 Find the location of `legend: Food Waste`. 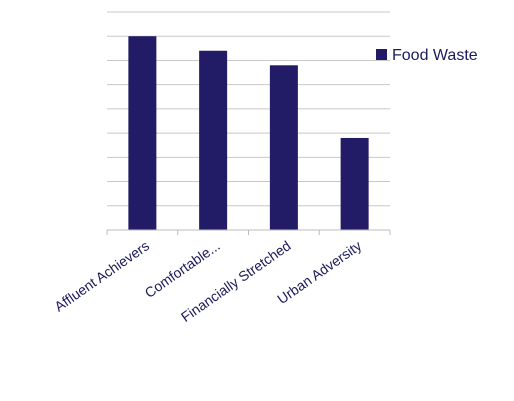

legend: Food Waste is located at coordinates (427, 55).